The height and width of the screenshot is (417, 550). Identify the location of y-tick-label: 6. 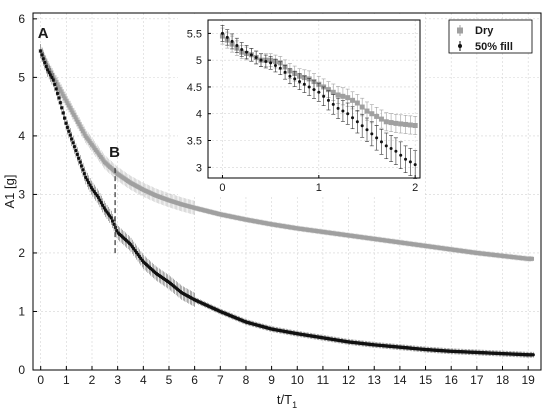
(21, 19).